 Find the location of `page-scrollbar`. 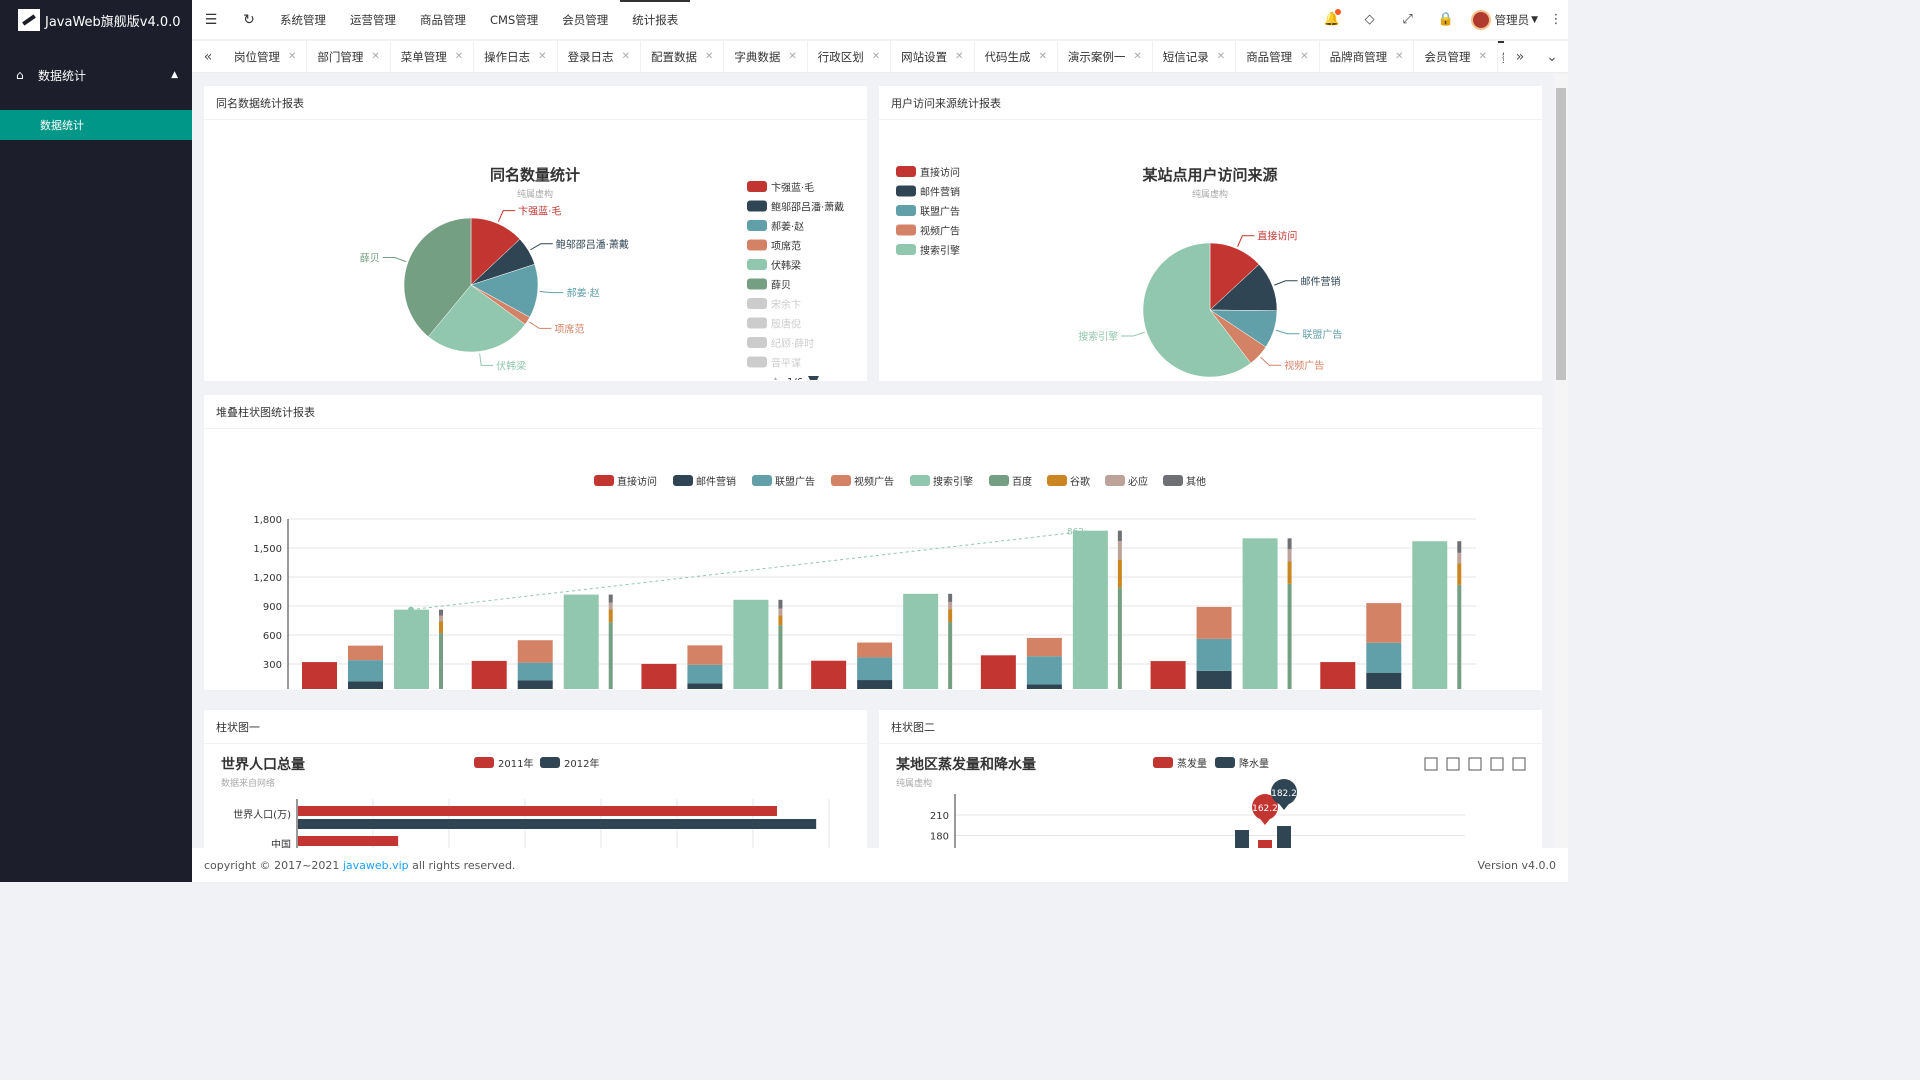

page-scrollbar is located at coordinates (1561, 461).